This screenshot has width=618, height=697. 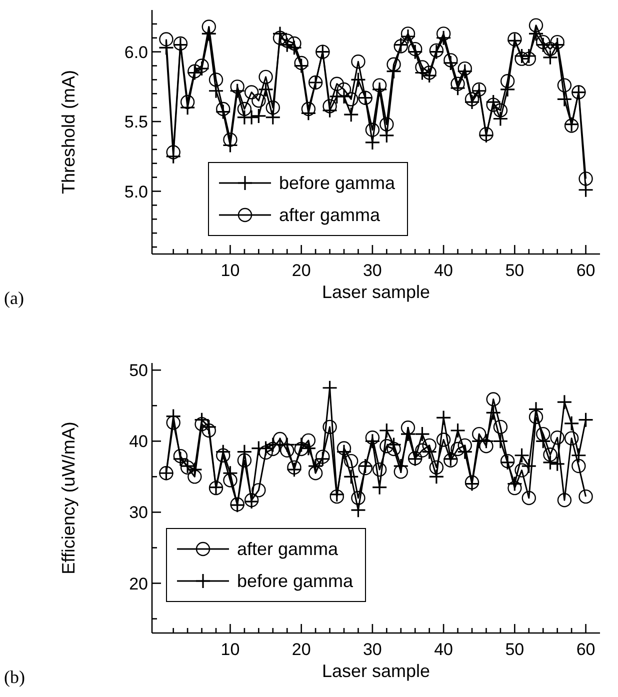 I want to click on y-tick-label: 20, so click(x=138, y=584).